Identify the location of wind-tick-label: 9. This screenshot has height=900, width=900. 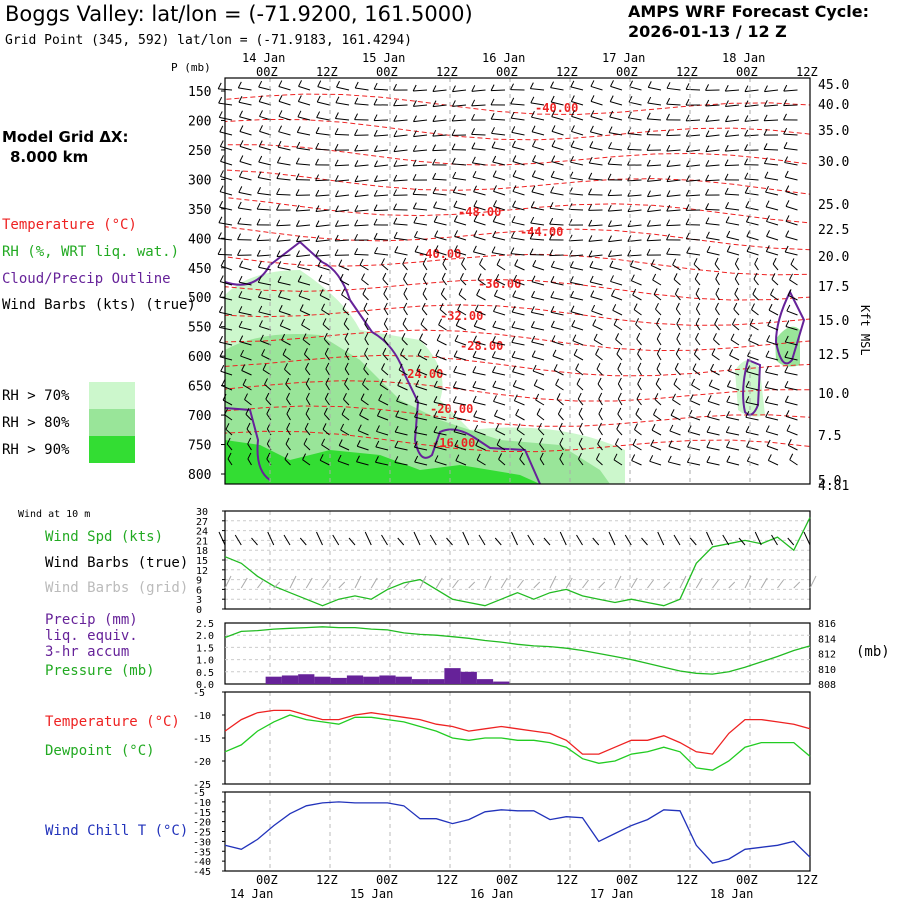
(199, 581).